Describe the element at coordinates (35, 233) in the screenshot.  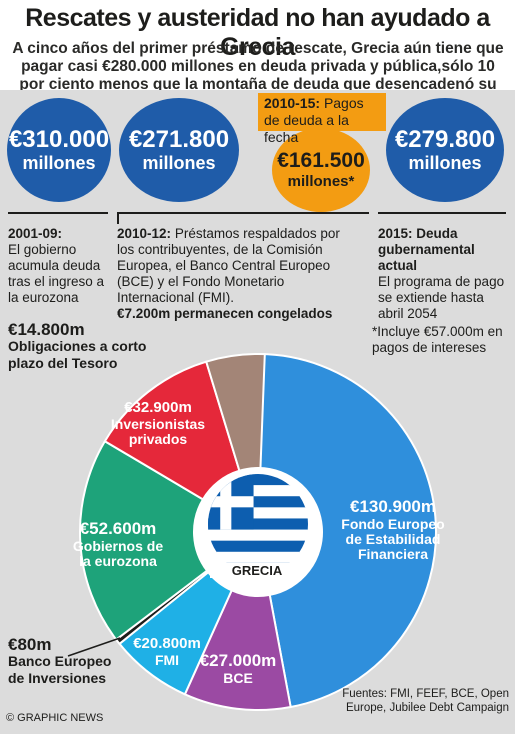
I see `annotation-head: 2001-09:` at that location.